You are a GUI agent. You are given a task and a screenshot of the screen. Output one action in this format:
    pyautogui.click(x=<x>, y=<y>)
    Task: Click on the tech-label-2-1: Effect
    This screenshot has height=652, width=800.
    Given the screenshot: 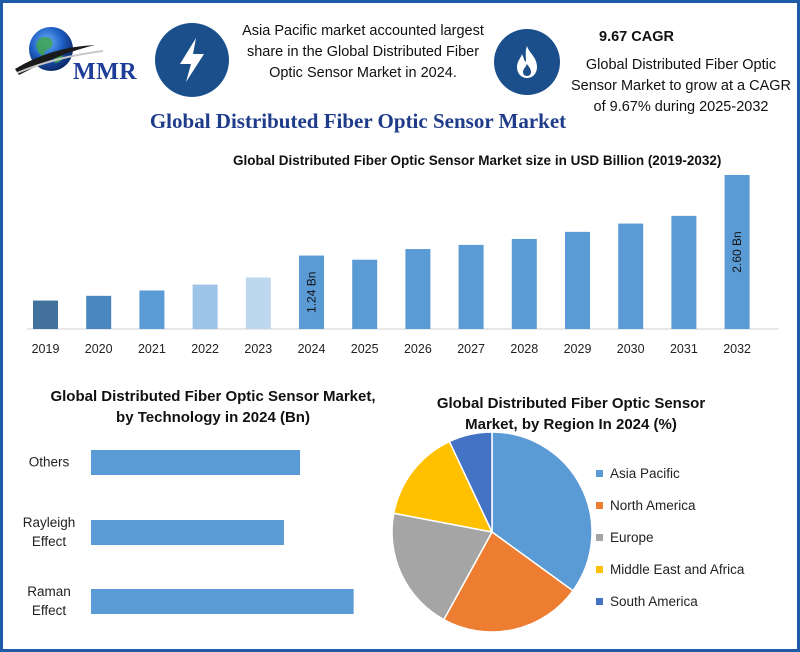 What is the action you would take?
    pyautogui.click(x=49, y=610)
    